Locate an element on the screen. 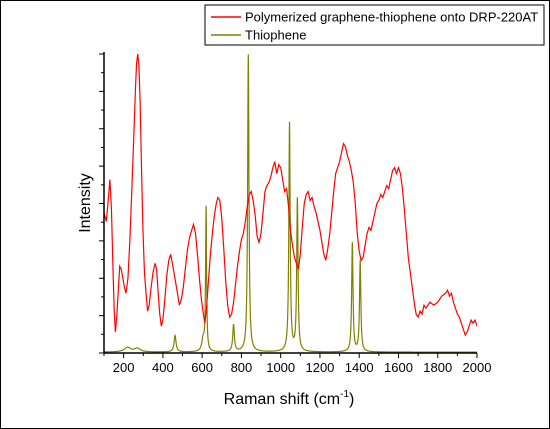  x-axis-title-tail: ) is located at coordinates (351, 399).